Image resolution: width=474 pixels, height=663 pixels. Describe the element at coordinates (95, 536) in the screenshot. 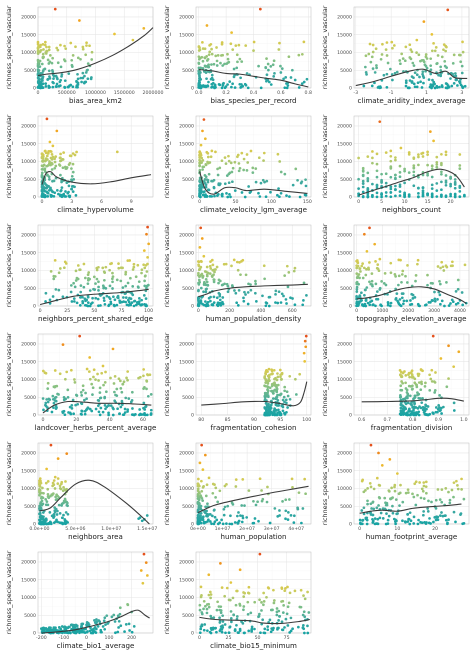

I see `x-axis-title: neighbors_area` at that location.